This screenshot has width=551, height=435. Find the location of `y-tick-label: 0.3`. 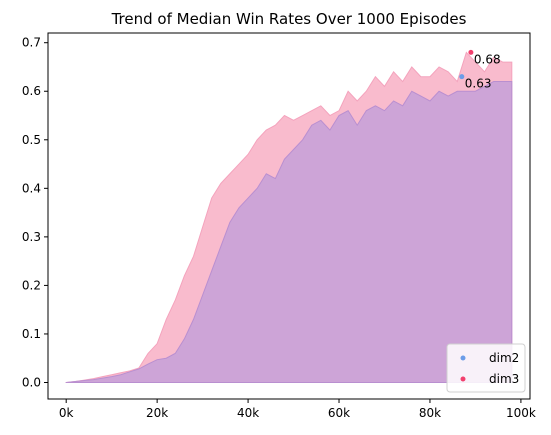

y-tick-label: 0.3 is located at coordinates (31, 237).